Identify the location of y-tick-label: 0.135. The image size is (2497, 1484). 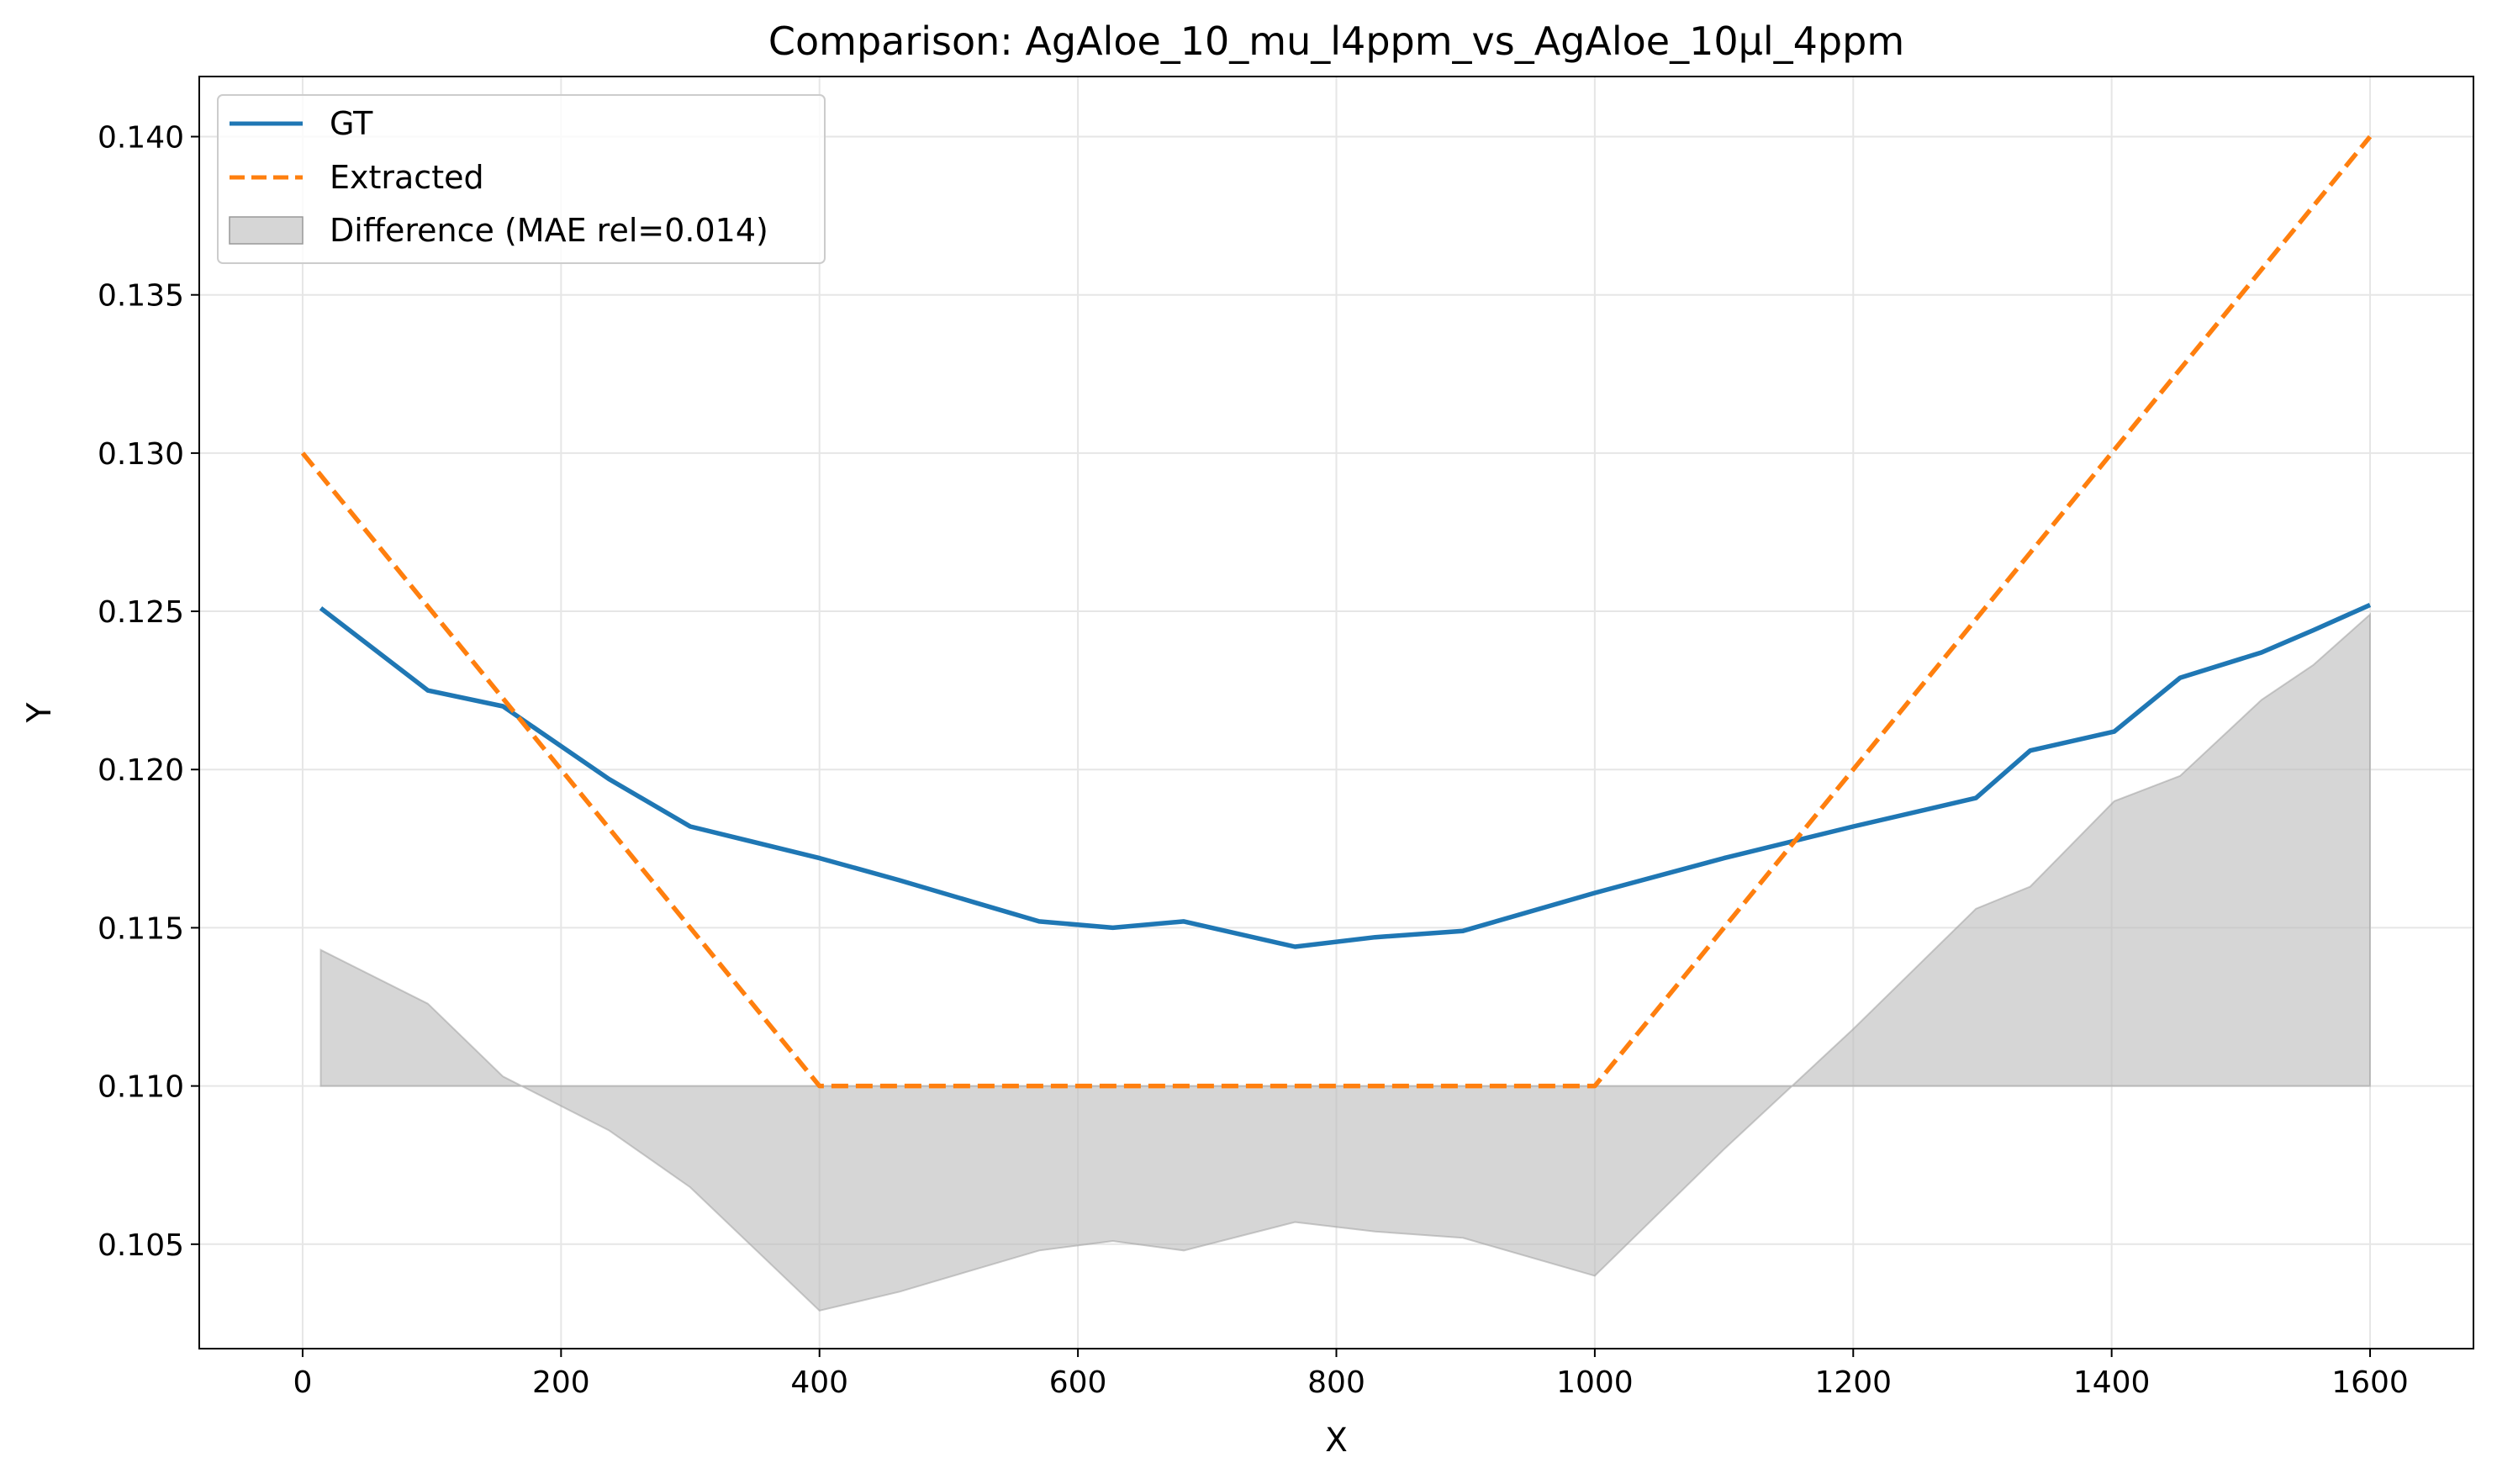
(141, 296).